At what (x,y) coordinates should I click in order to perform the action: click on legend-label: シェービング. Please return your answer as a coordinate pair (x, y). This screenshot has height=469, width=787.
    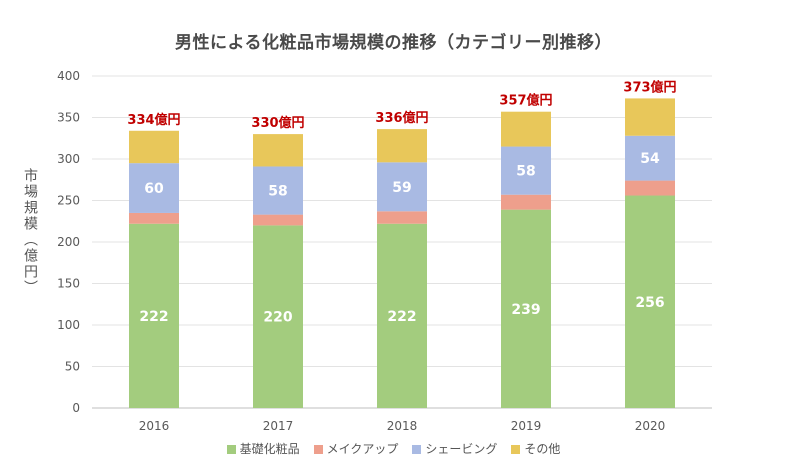
    Looking at the image, I should click on (461, 449).